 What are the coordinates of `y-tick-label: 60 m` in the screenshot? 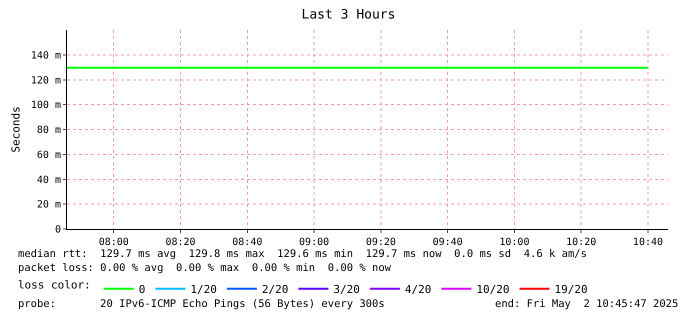 It's located at (48, 155).